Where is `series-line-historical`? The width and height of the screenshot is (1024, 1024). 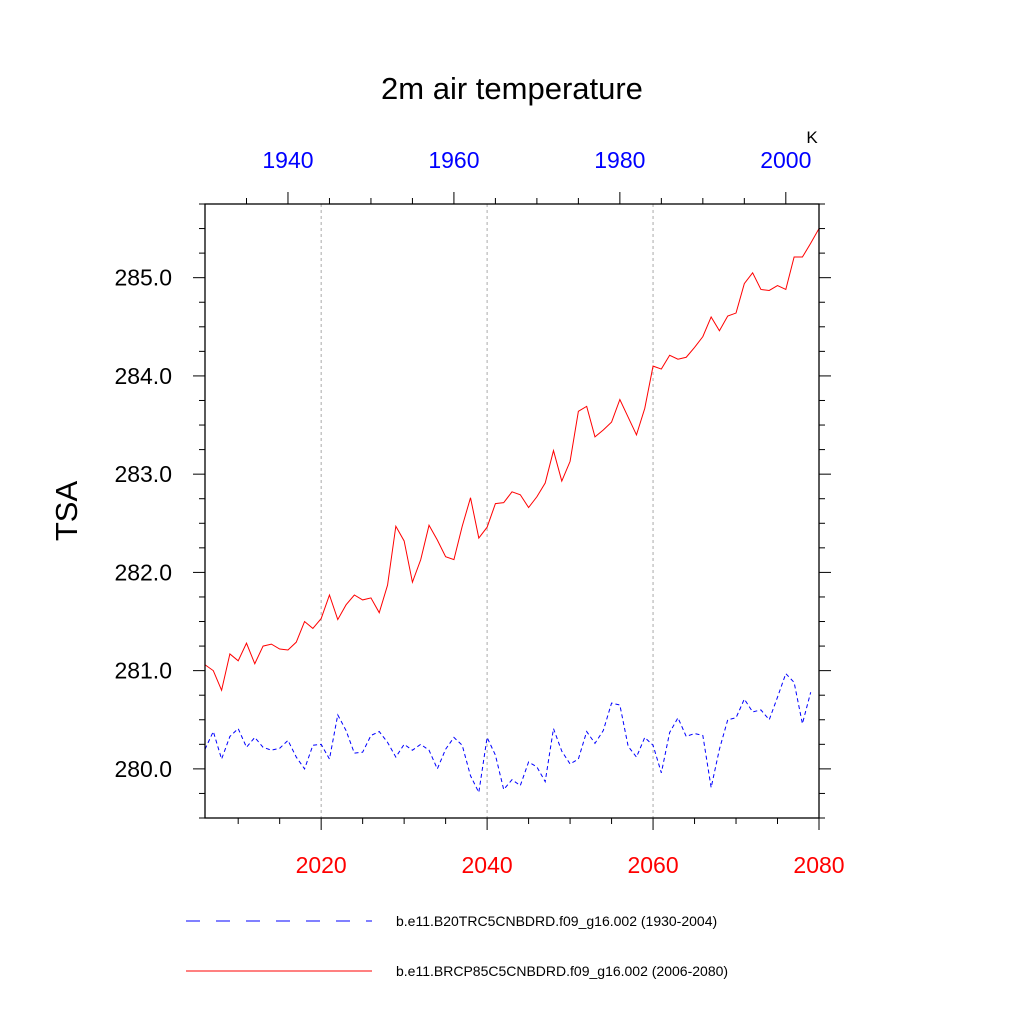
series-line-historical is located at coordinates (508, 733).